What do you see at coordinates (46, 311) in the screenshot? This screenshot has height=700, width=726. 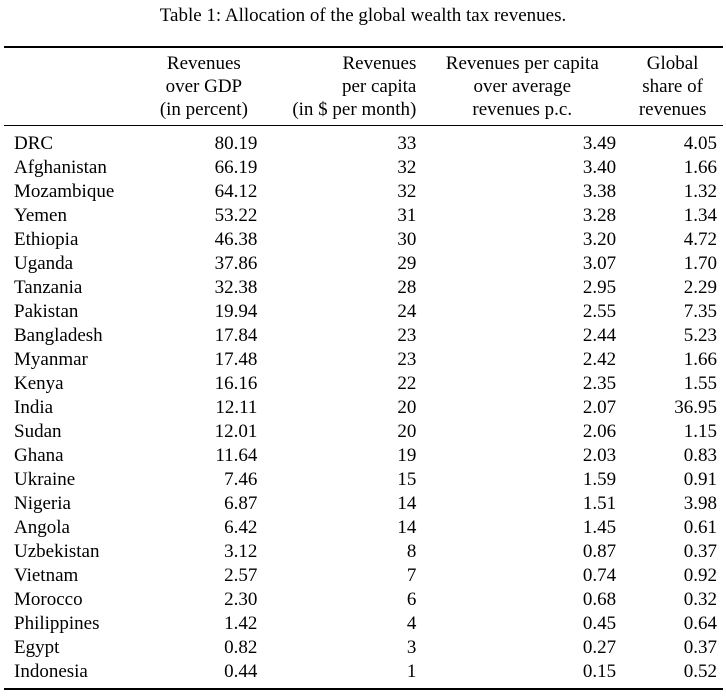 I see `cell-country: Pakistan` at bounding box center [46, 311].